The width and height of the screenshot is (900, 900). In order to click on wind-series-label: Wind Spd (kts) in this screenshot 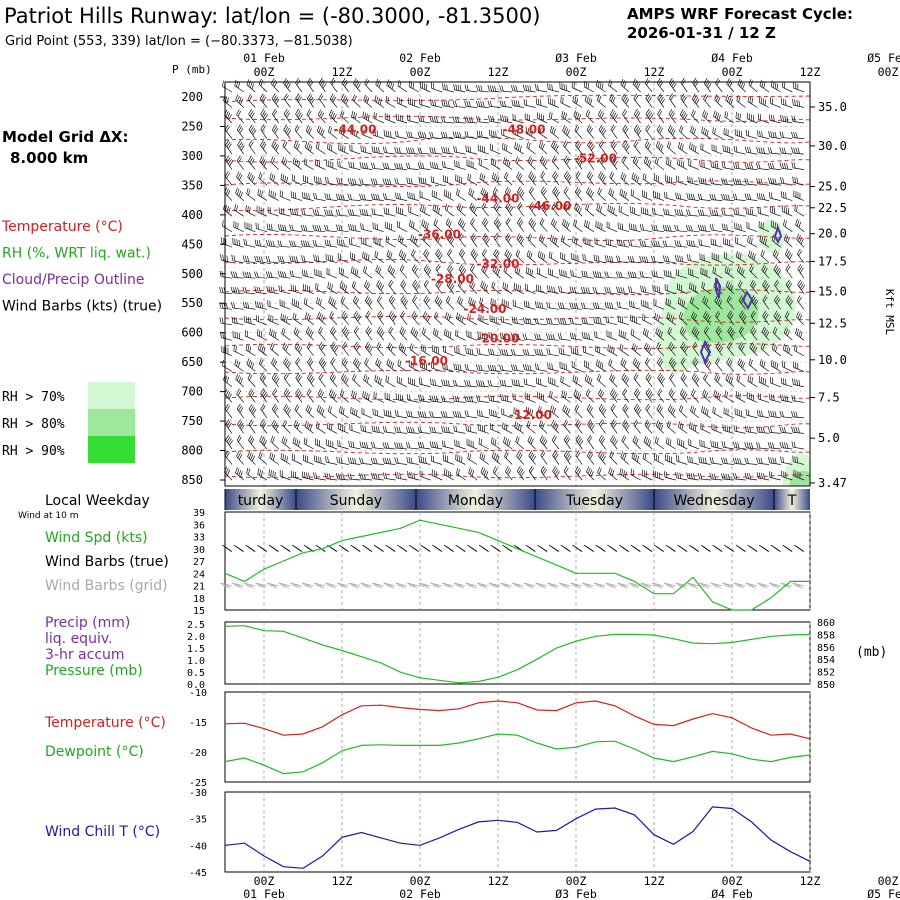, I will do `click(96, 538)`.